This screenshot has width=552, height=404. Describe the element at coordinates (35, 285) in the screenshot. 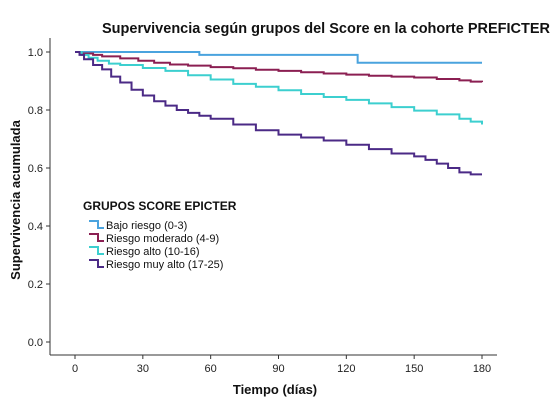

I see `y-tick-label: 0.2` at that location.